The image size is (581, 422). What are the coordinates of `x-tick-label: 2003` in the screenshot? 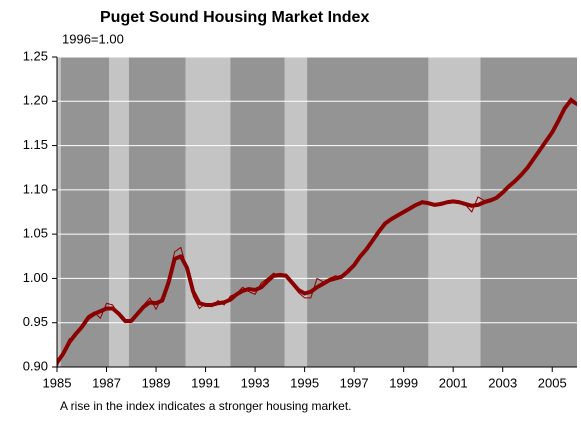 It's located at (502, 382).